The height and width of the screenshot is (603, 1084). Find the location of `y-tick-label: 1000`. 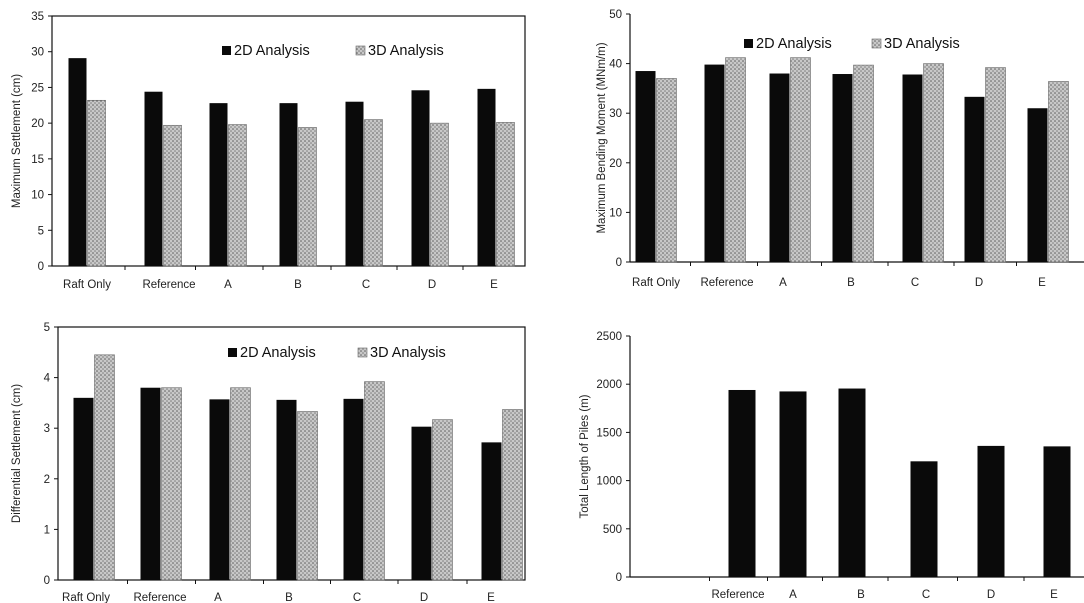

y-tick-label: 1000 is located at coordinates (609, 482).